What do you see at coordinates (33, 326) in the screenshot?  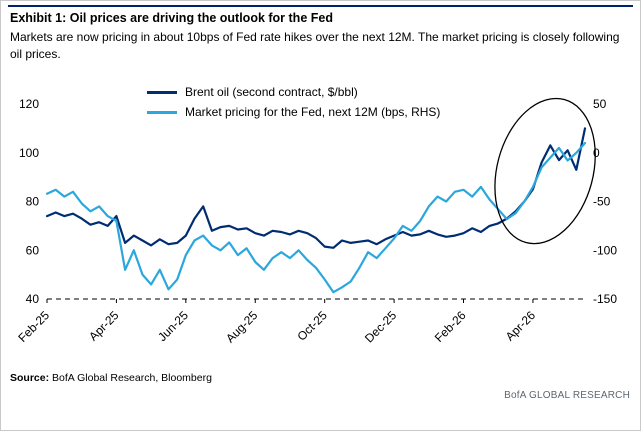 I see `x-axis-tick-label: Feb-25` at bounding box center [33, 326].